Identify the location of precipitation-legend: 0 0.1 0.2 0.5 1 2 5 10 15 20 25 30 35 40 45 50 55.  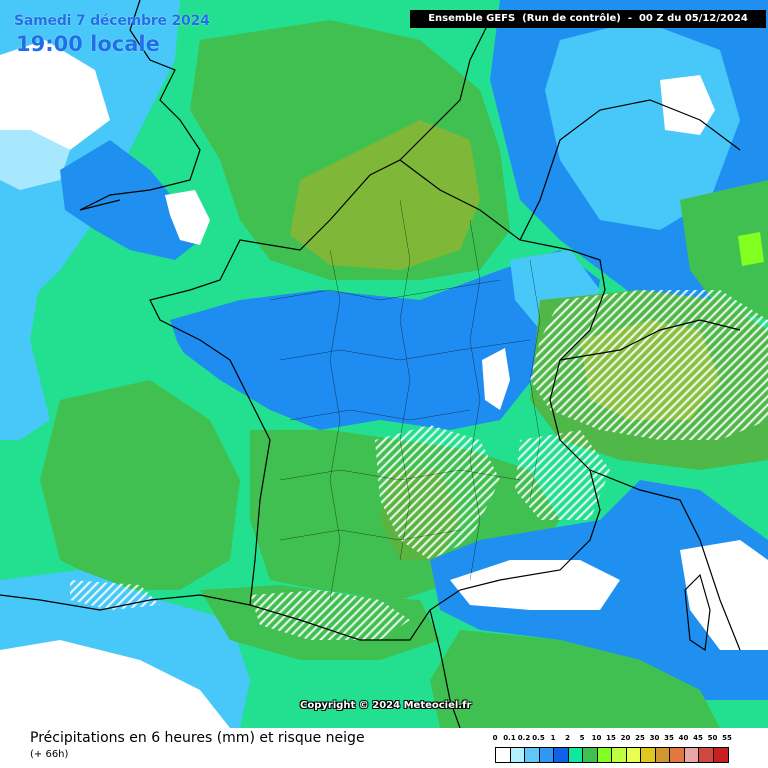
(628, 749).